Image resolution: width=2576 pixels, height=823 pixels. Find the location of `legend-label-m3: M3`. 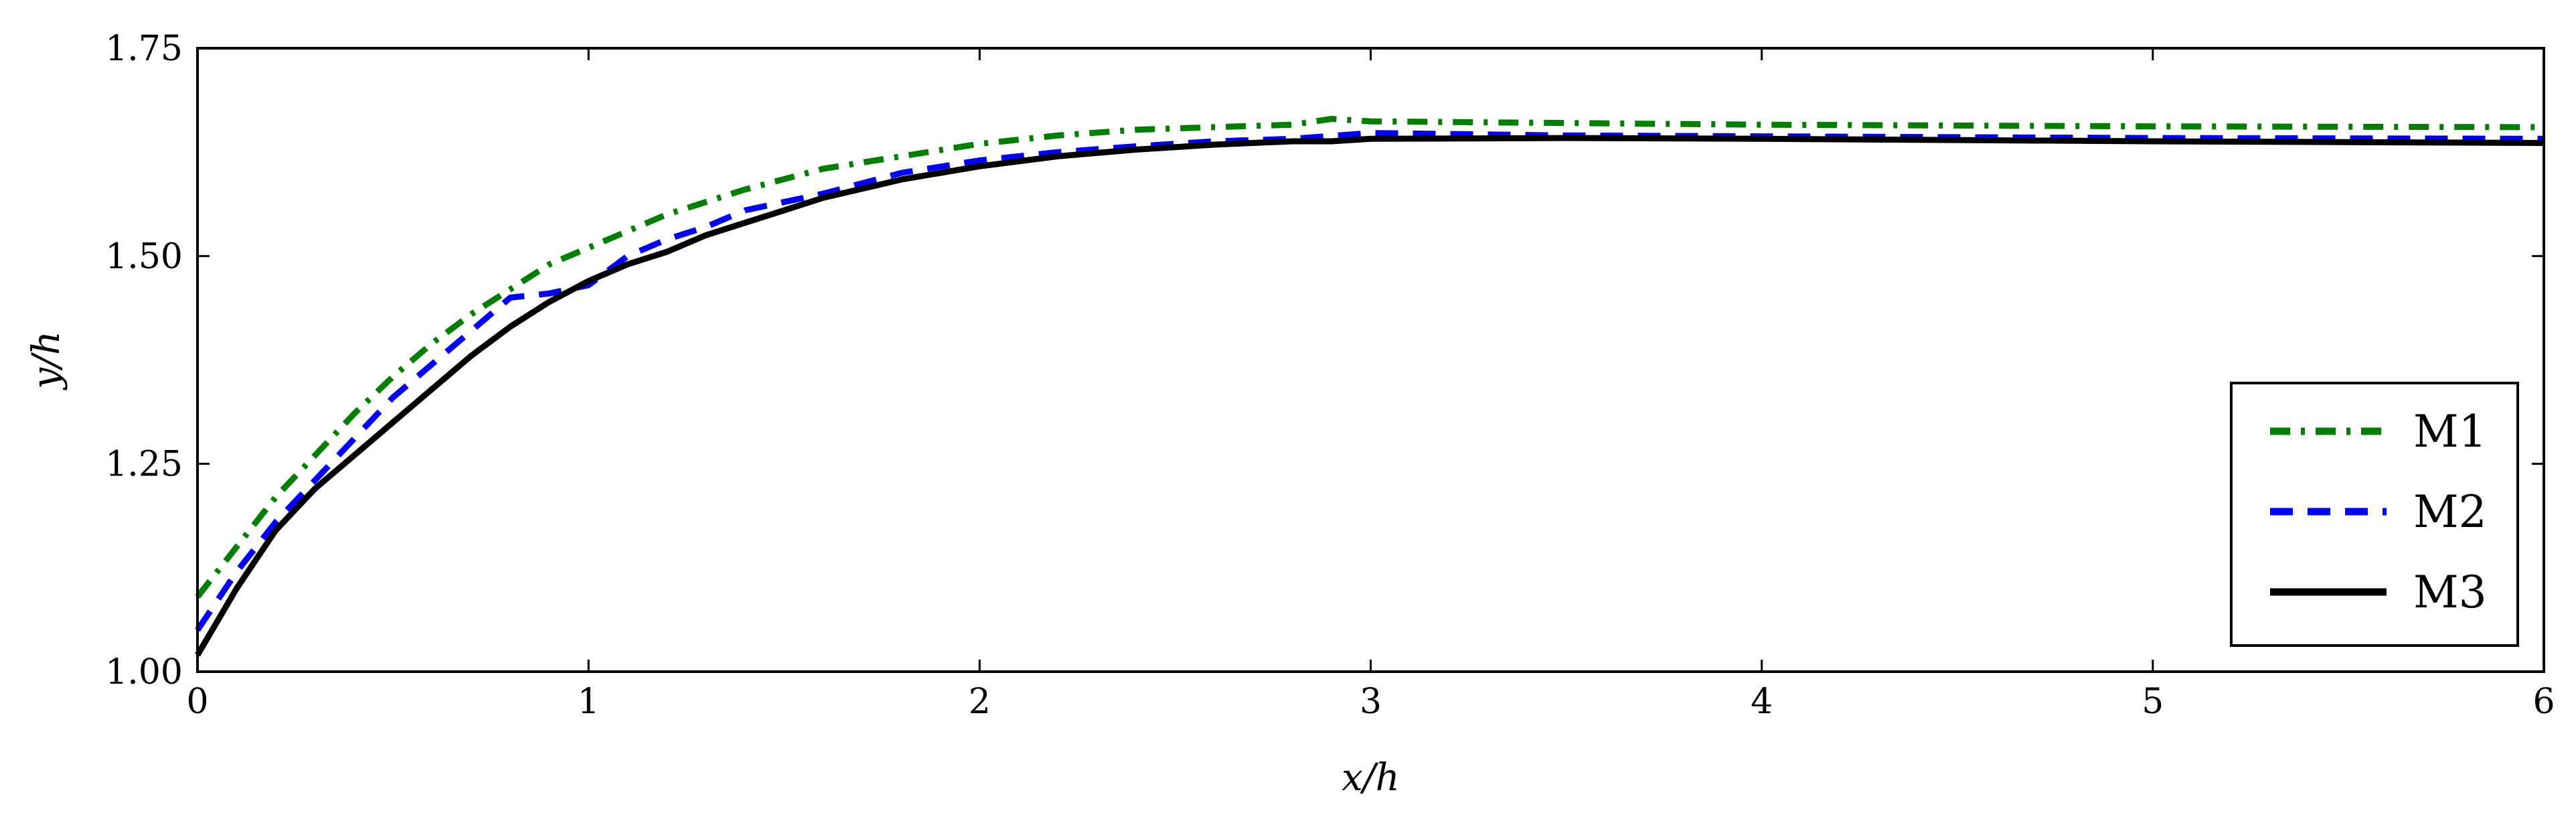

legend-label-m3: M3 is located at coordinates (2450, 592).